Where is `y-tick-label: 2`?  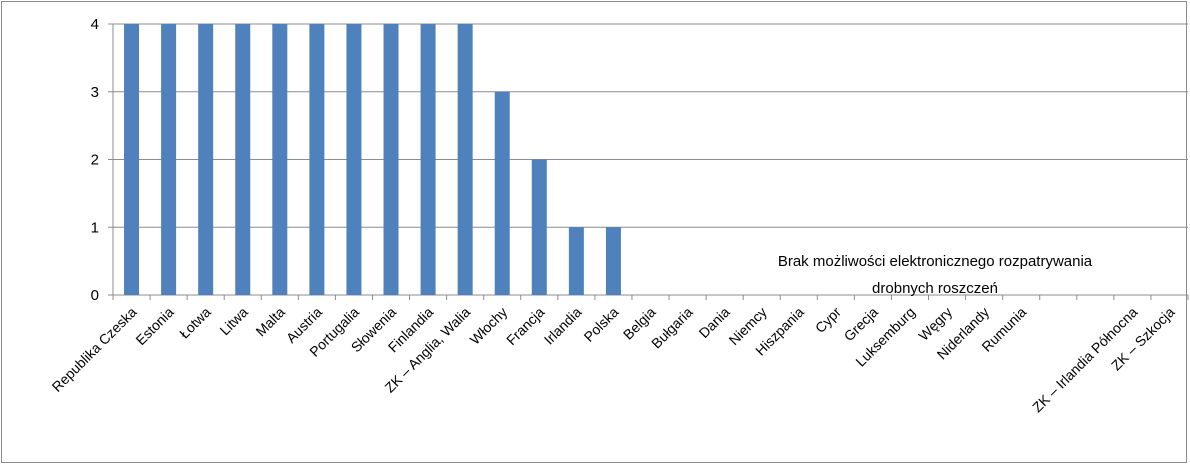 y-tick-label: 2 is located at coordinates (95, 160).